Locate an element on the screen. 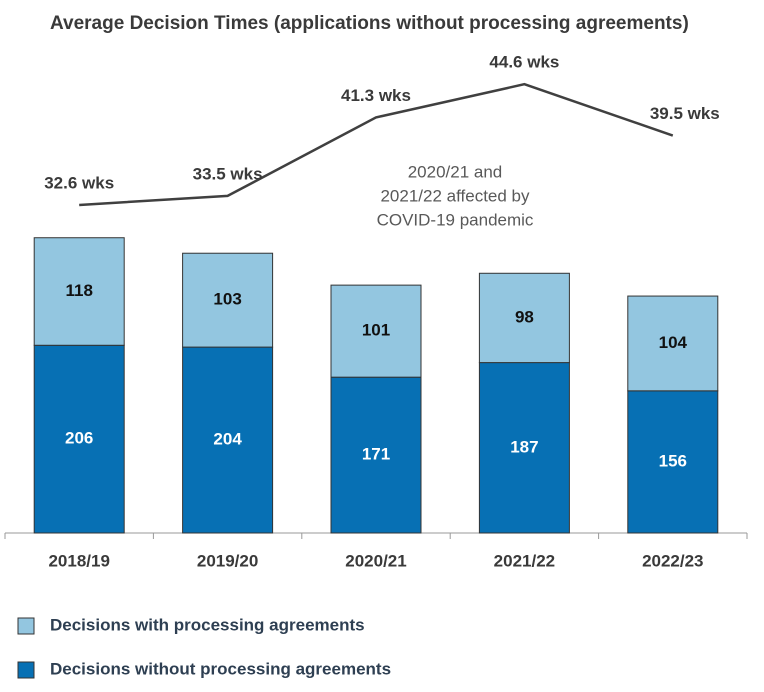  legend-label: Decisions with processing agreements is located at coordinates (207, 624).